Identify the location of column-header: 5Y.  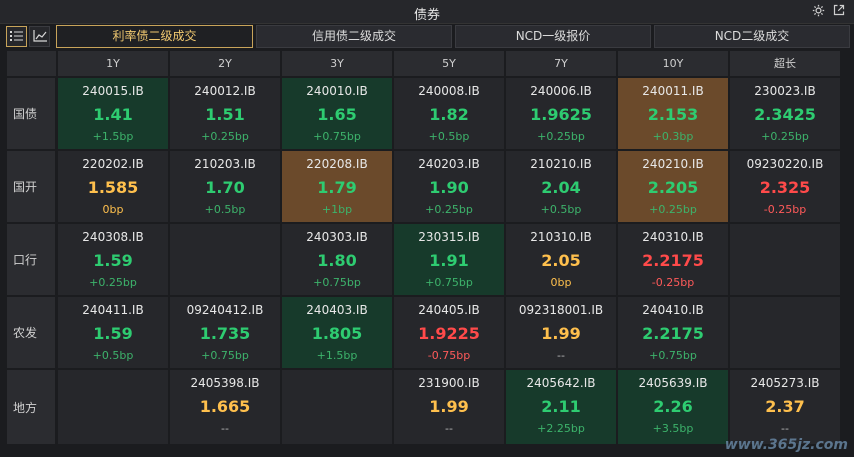
(449, 63).